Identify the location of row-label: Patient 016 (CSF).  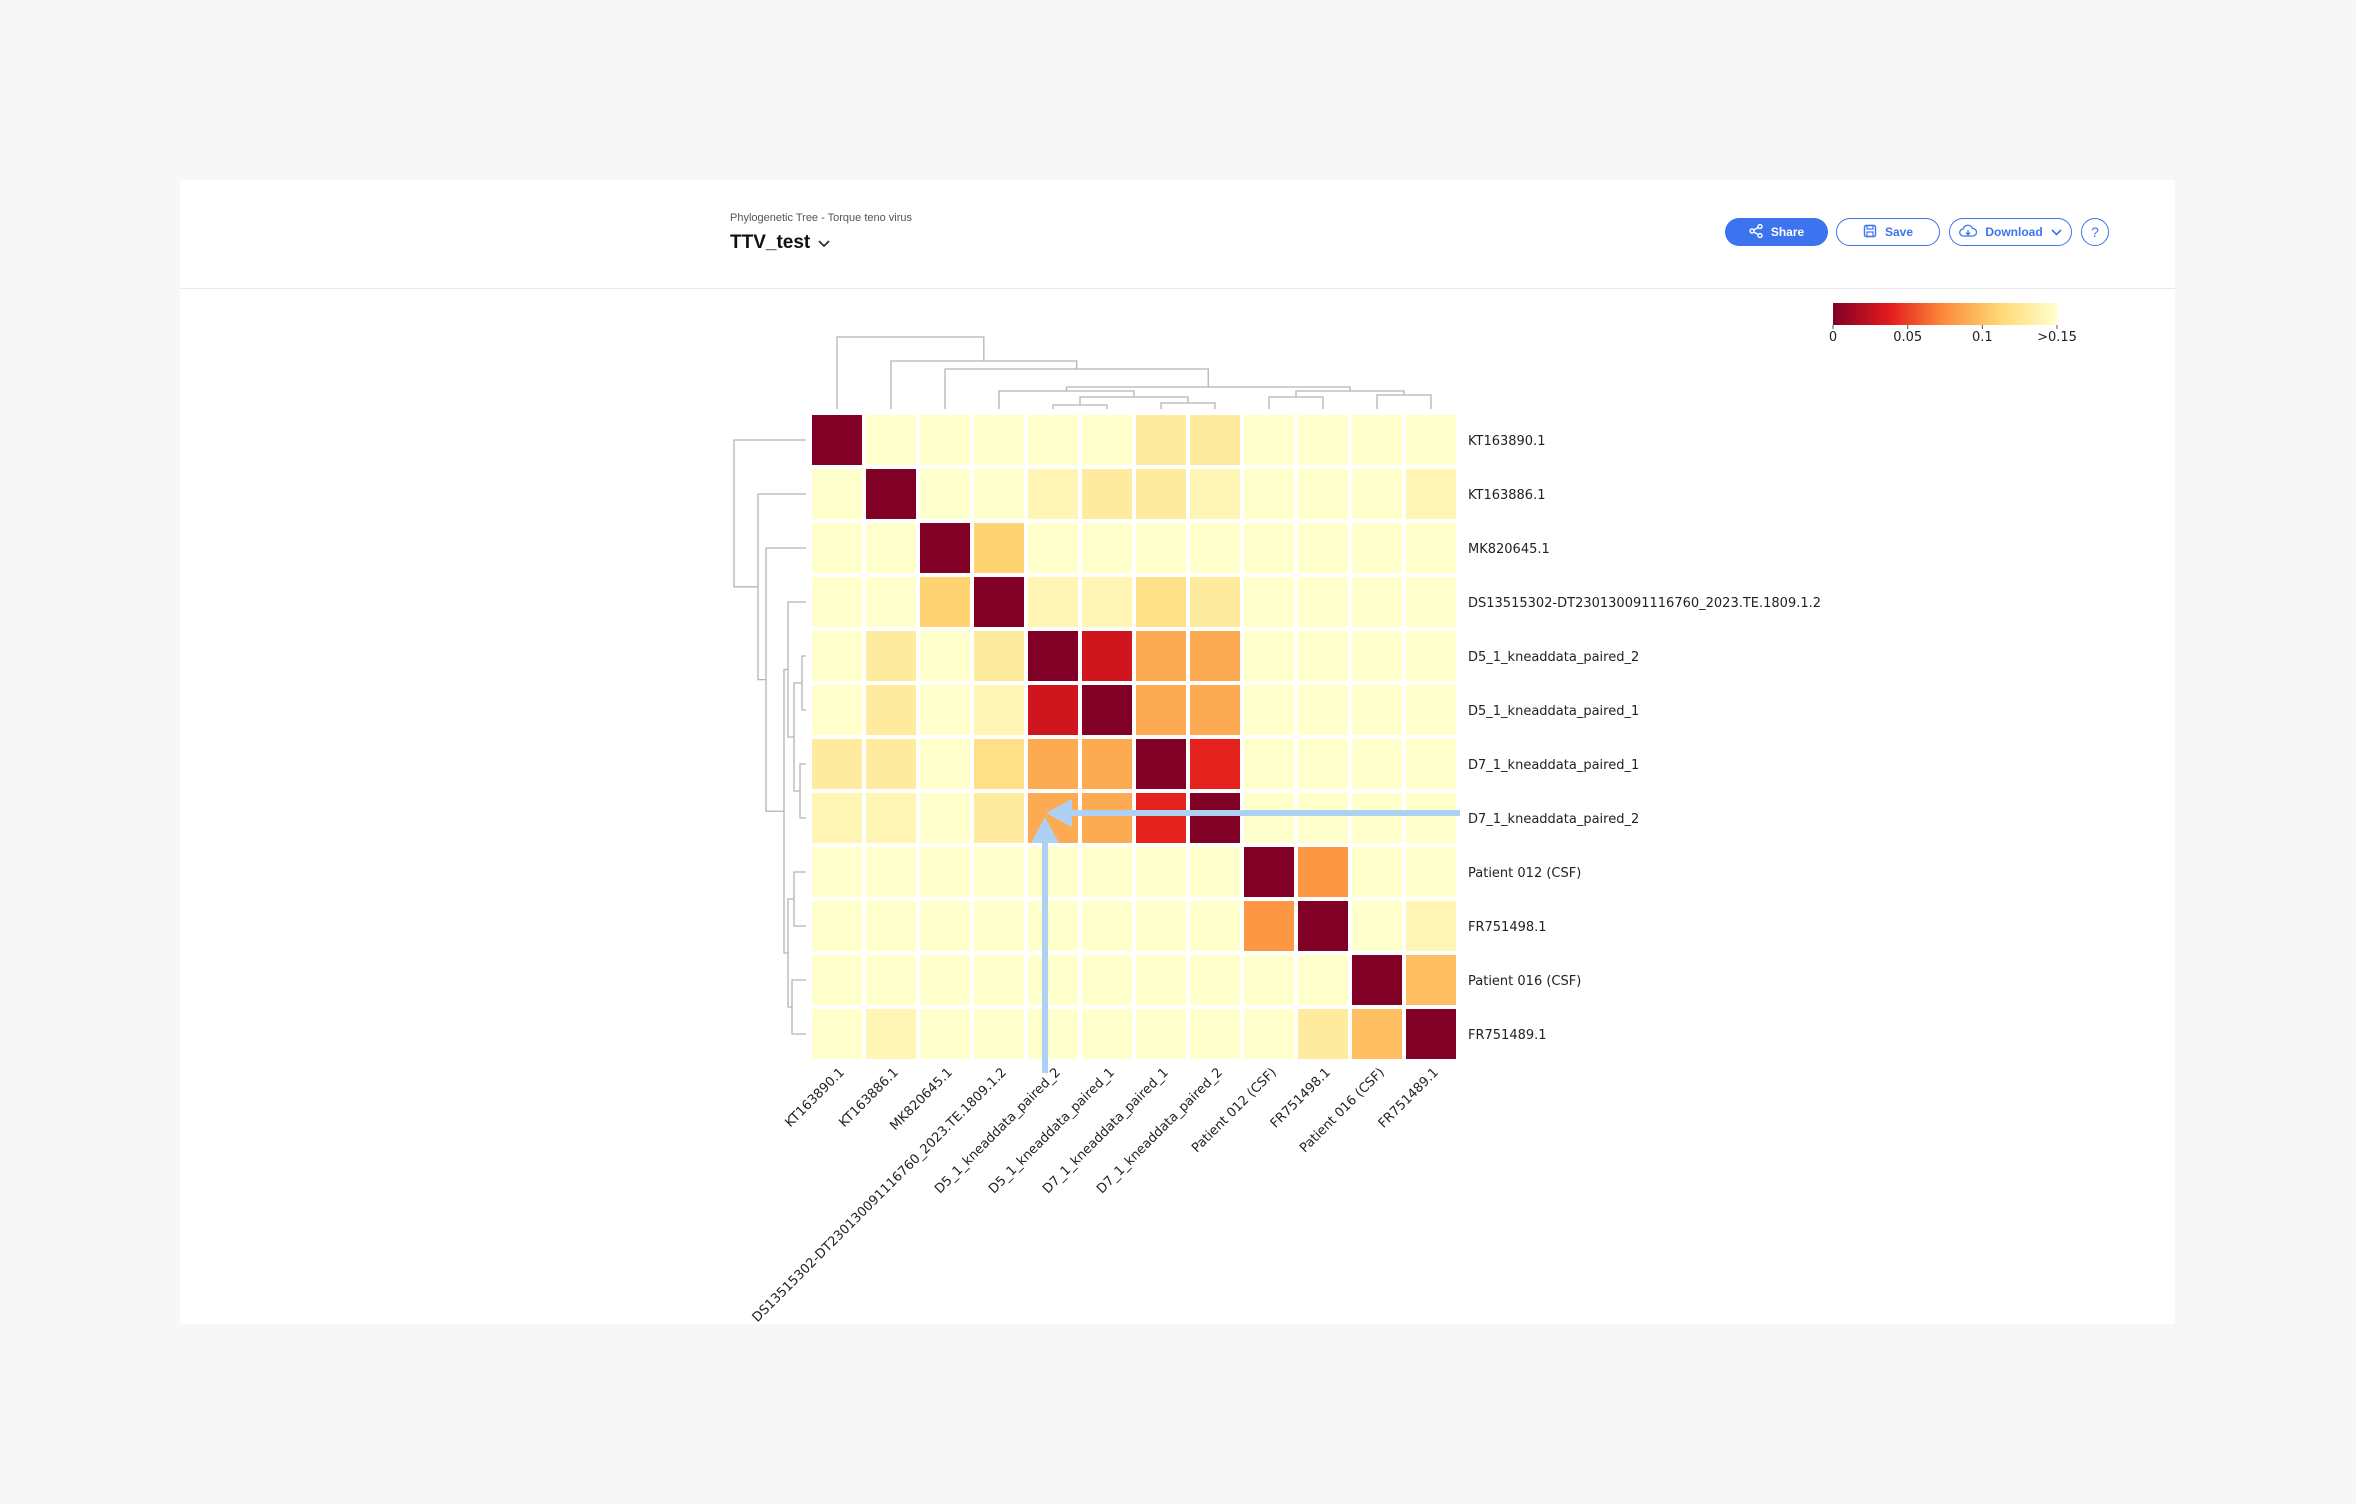
(1524, 981).